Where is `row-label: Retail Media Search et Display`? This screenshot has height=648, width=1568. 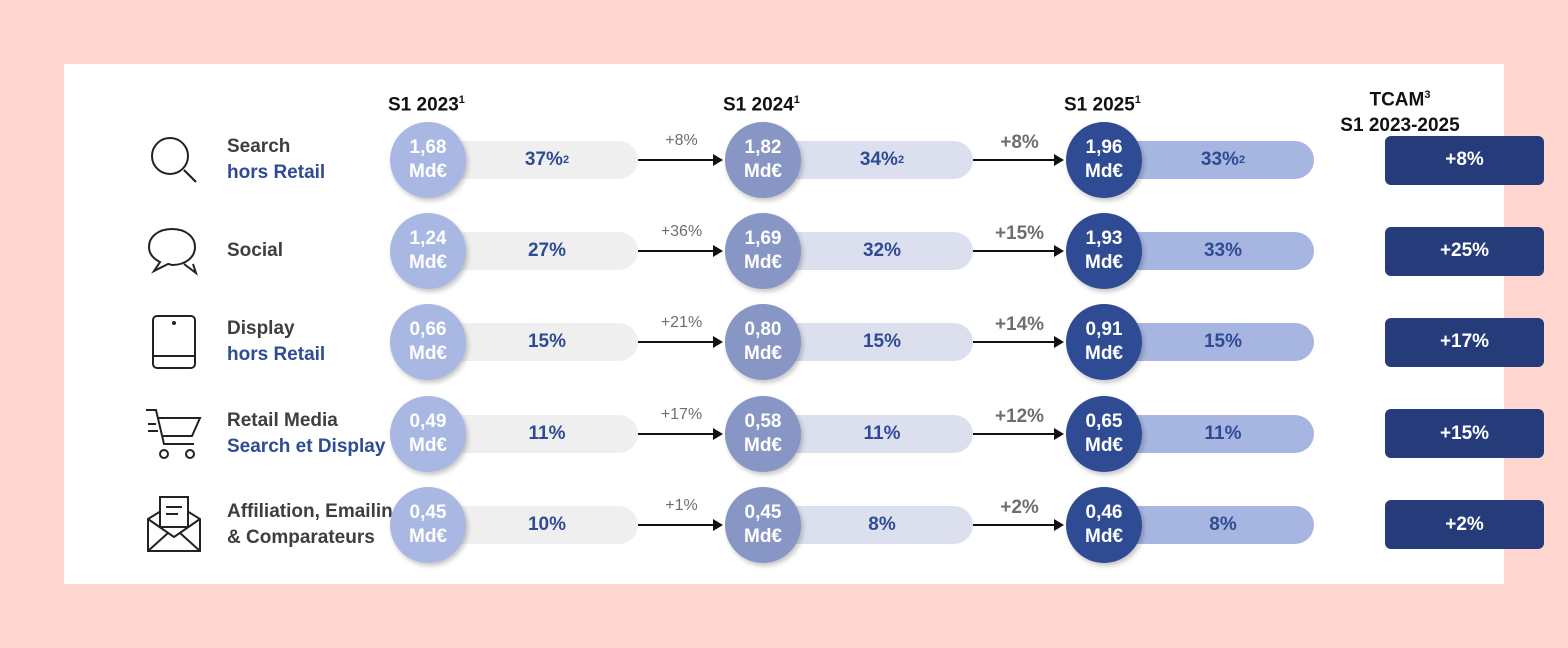 row-label: Retail Media Search et Display is located at coordinates (306, 434).